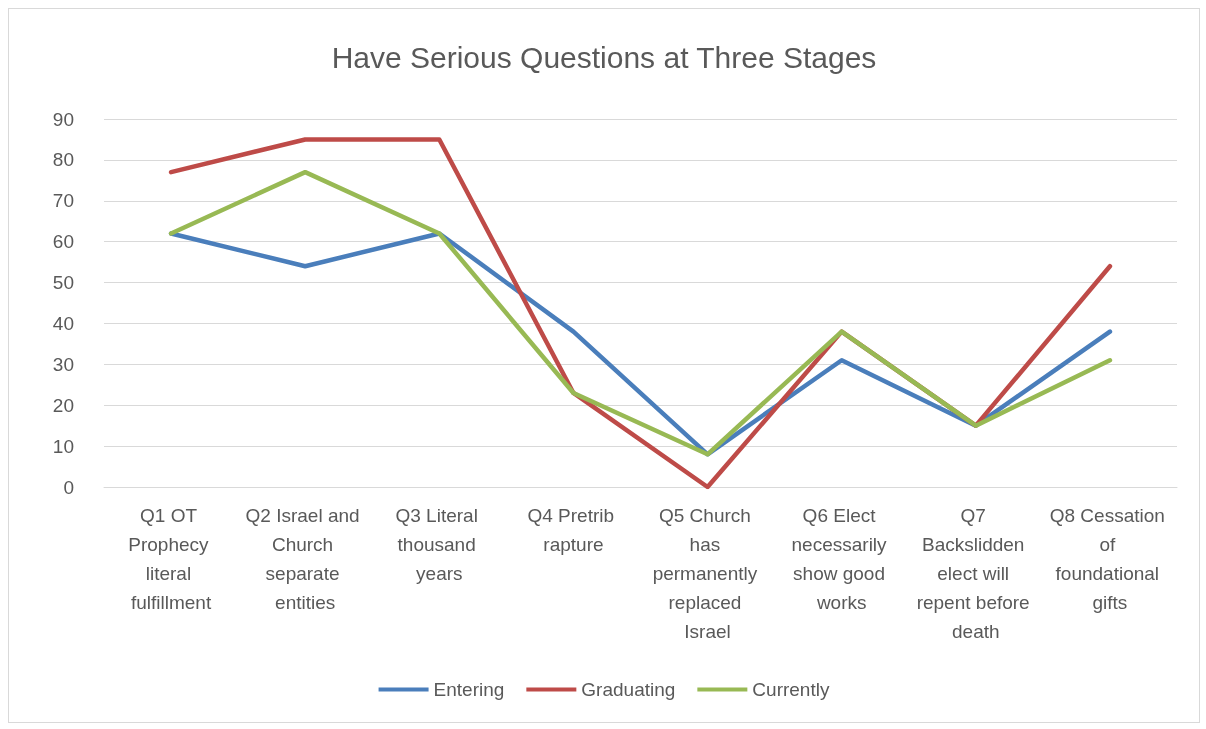 The width and height of the screenshot is (1206, 729). I want to click on y-tick-label: 50, so click(63, 283).